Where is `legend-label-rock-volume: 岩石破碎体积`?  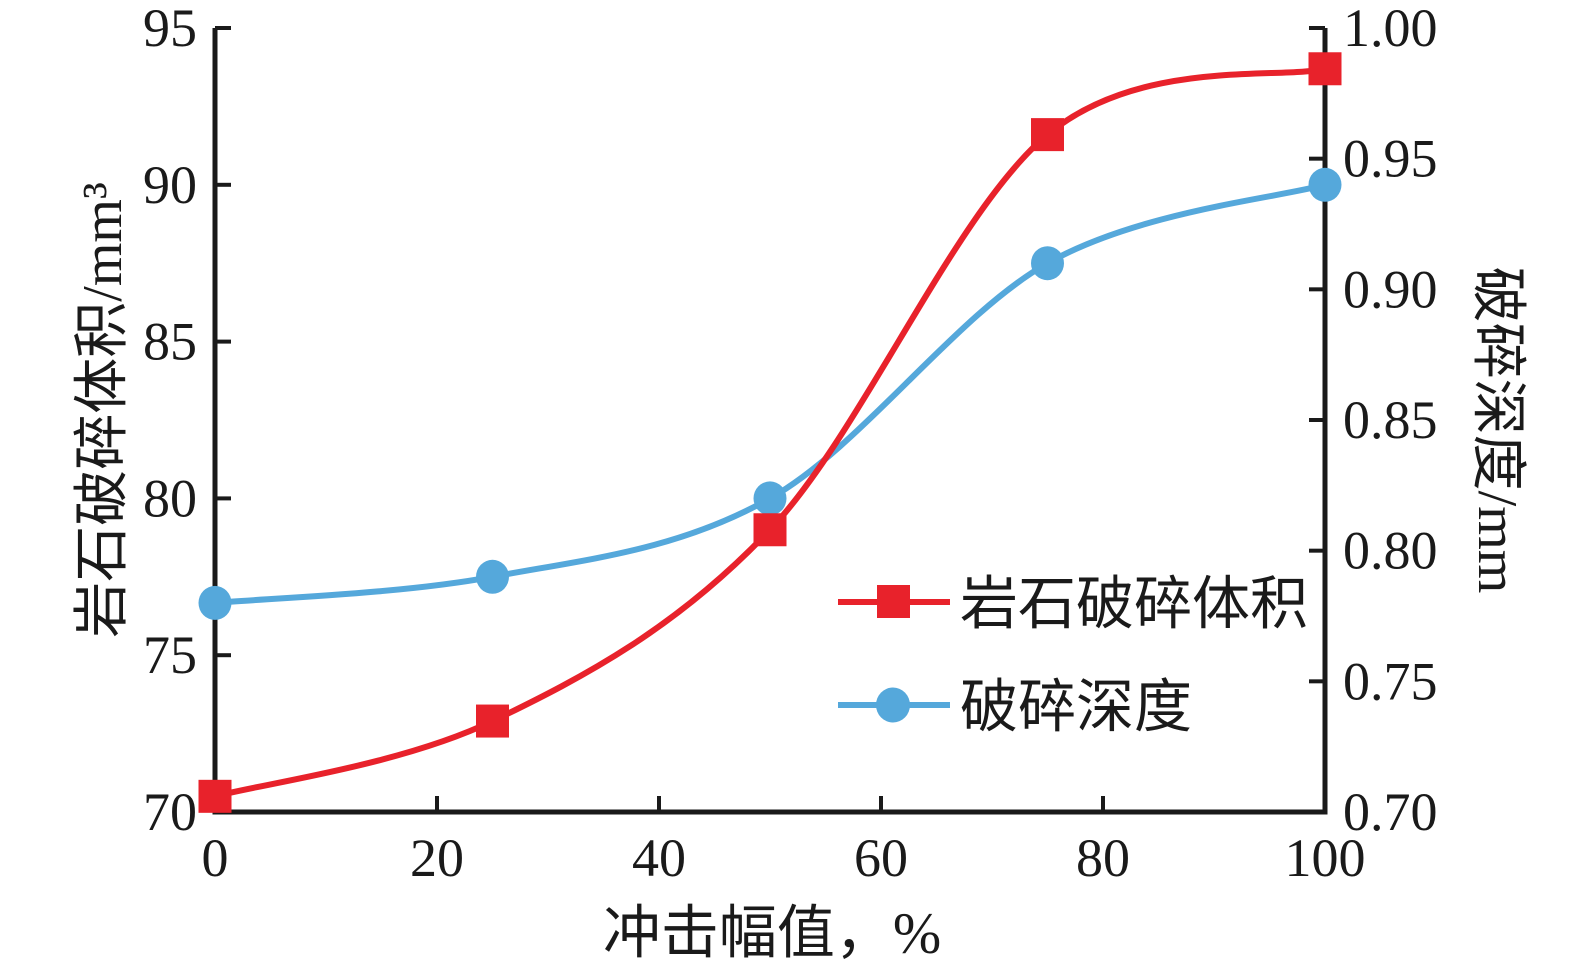
legend-label-rock-volume: 岩石破碎体积 is located at coordinates (1134, 604).